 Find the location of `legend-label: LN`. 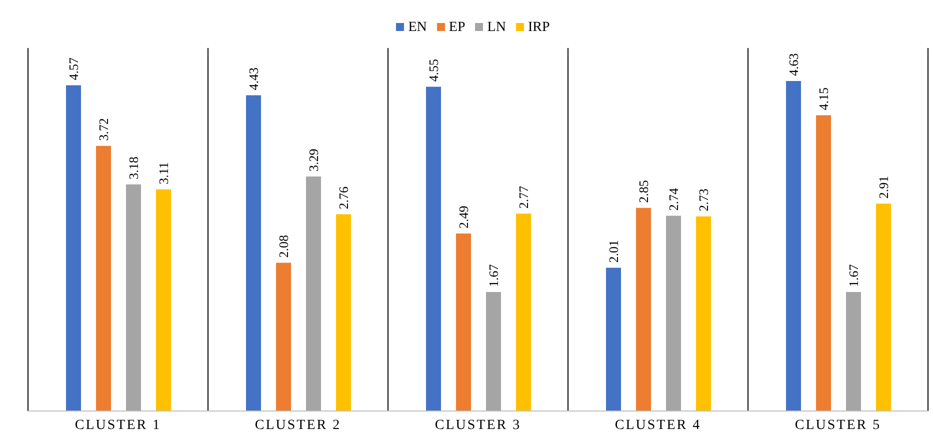

legend-label: LN is located at coordinates (496, 27).